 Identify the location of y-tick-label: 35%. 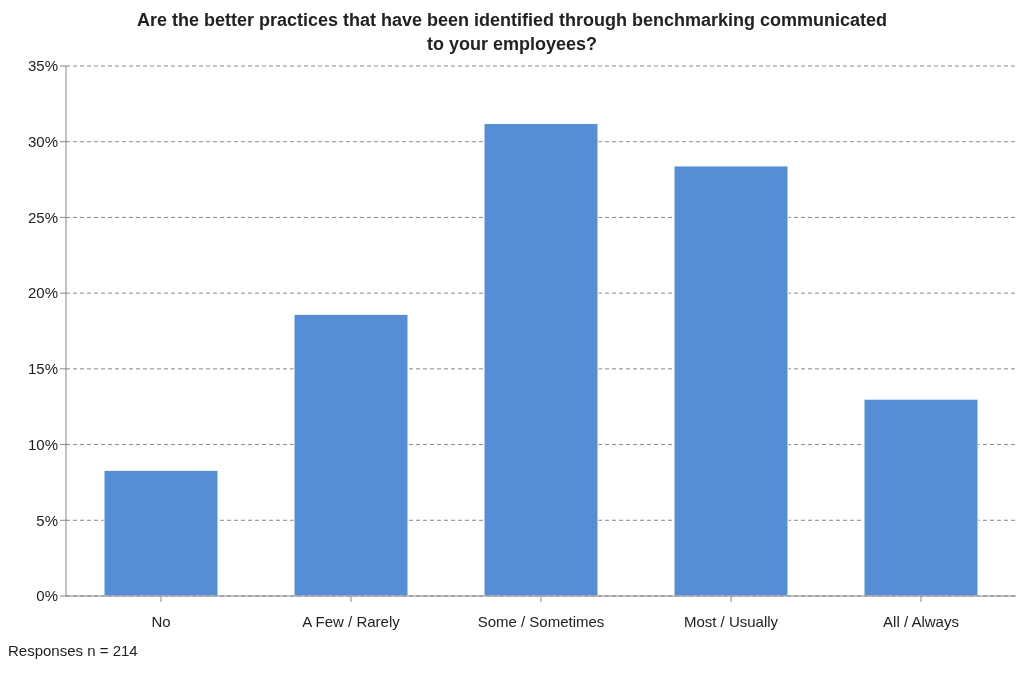
(42, 66).